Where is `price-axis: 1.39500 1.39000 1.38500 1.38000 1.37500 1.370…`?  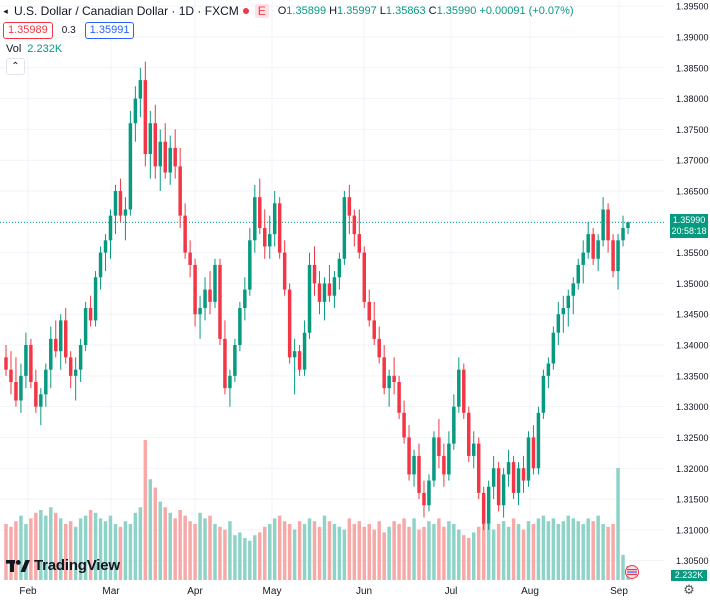 price-axis: 1.39500 1.39000 1.38500 1.38000 1.37500 1.370… is located at coordinates (687, 300).